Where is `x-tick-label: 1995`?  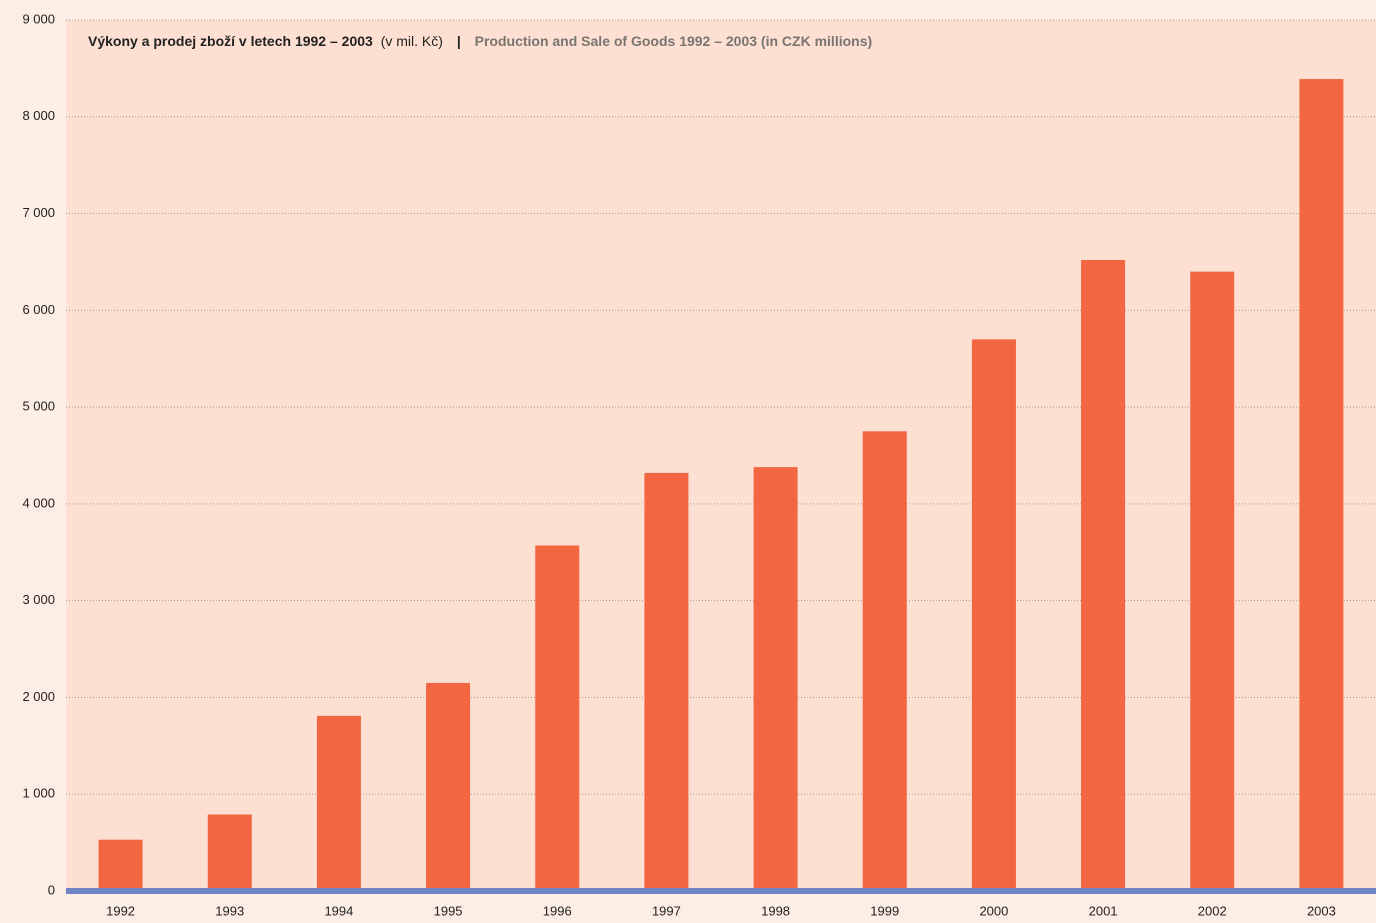
x-tick-label: 1995 is located at coordinates (448, 910).